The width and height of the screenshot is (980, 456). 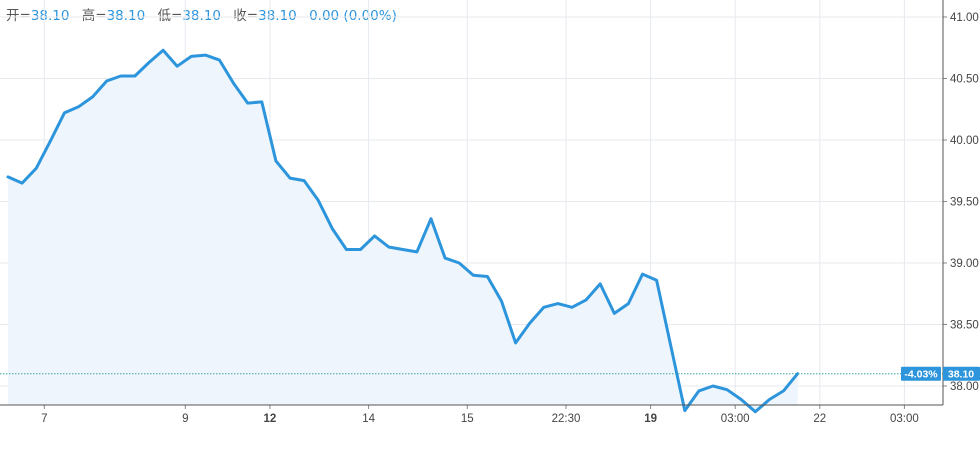 What do you see at coordinates (126, 16) in the screenshot?
I see `high-value: 38.10` at bounding box center [126, 16].